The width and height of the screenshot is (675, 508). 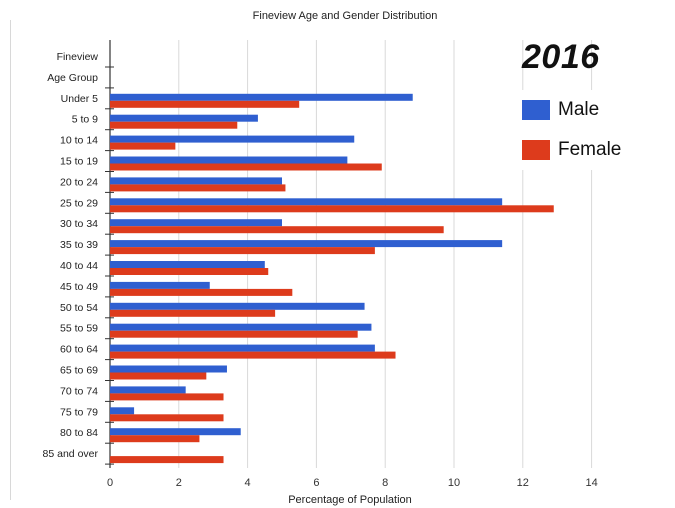 I want to click on x-tick-label: 14, so click(x=591, y=483).